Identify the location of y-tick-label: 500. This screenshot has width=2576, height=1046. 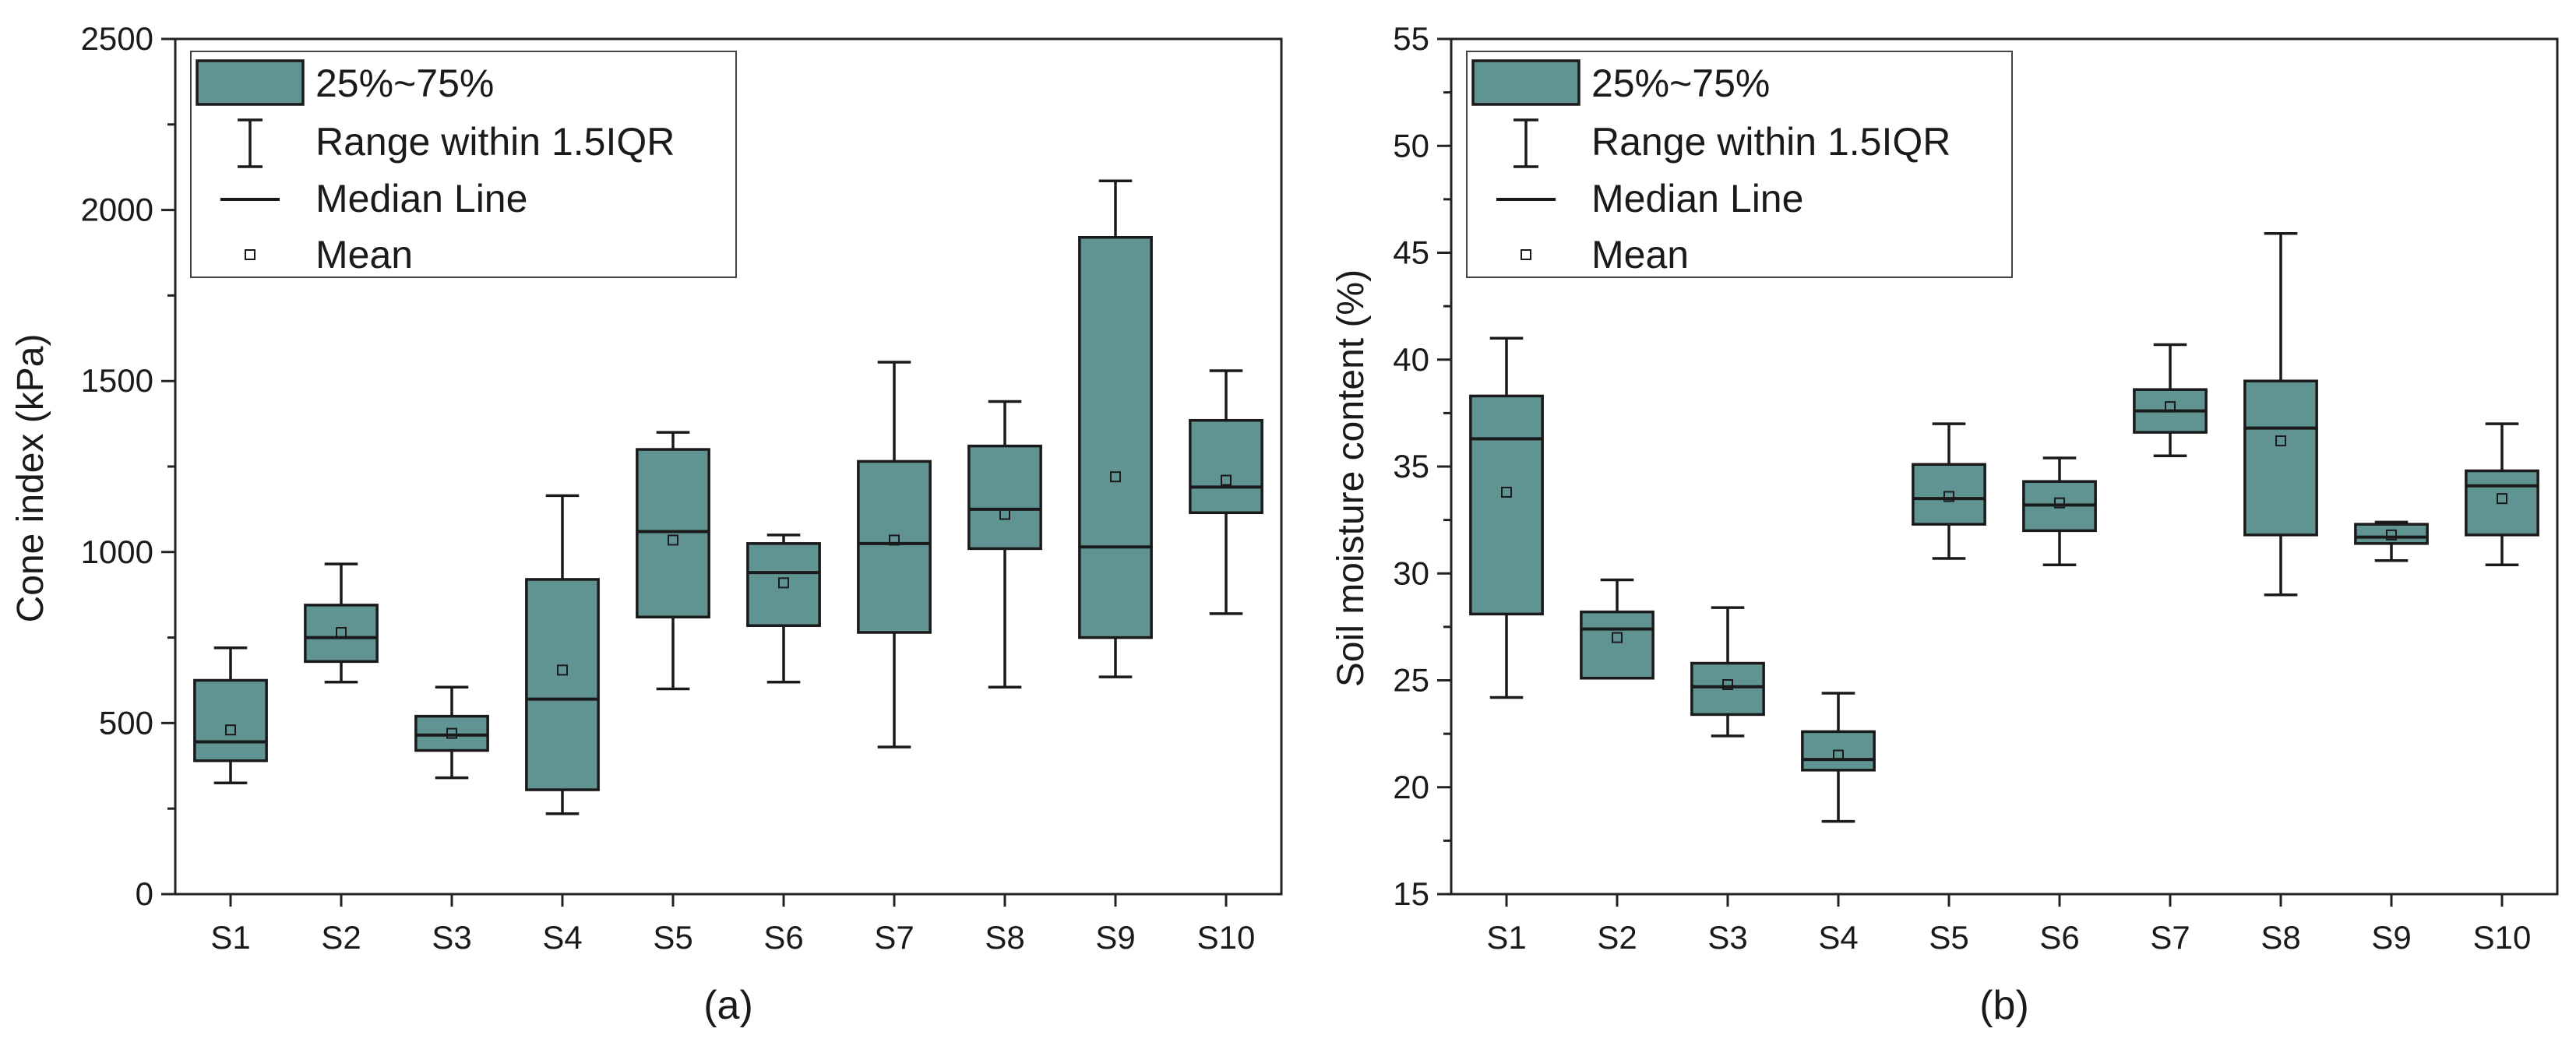
(126, 722).